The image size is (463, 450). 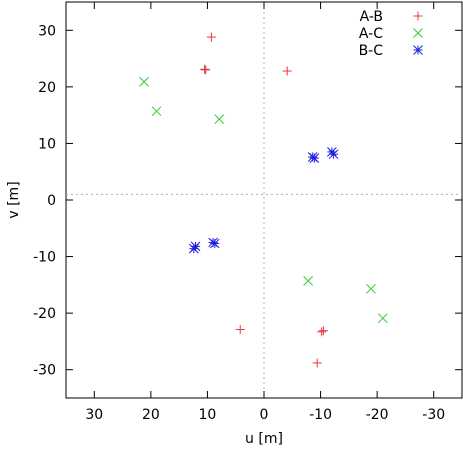 What do you see at coordinates (433, 415) in the screenshot?
I see `x-tick-label: -30` at bounding box center [433, 415].